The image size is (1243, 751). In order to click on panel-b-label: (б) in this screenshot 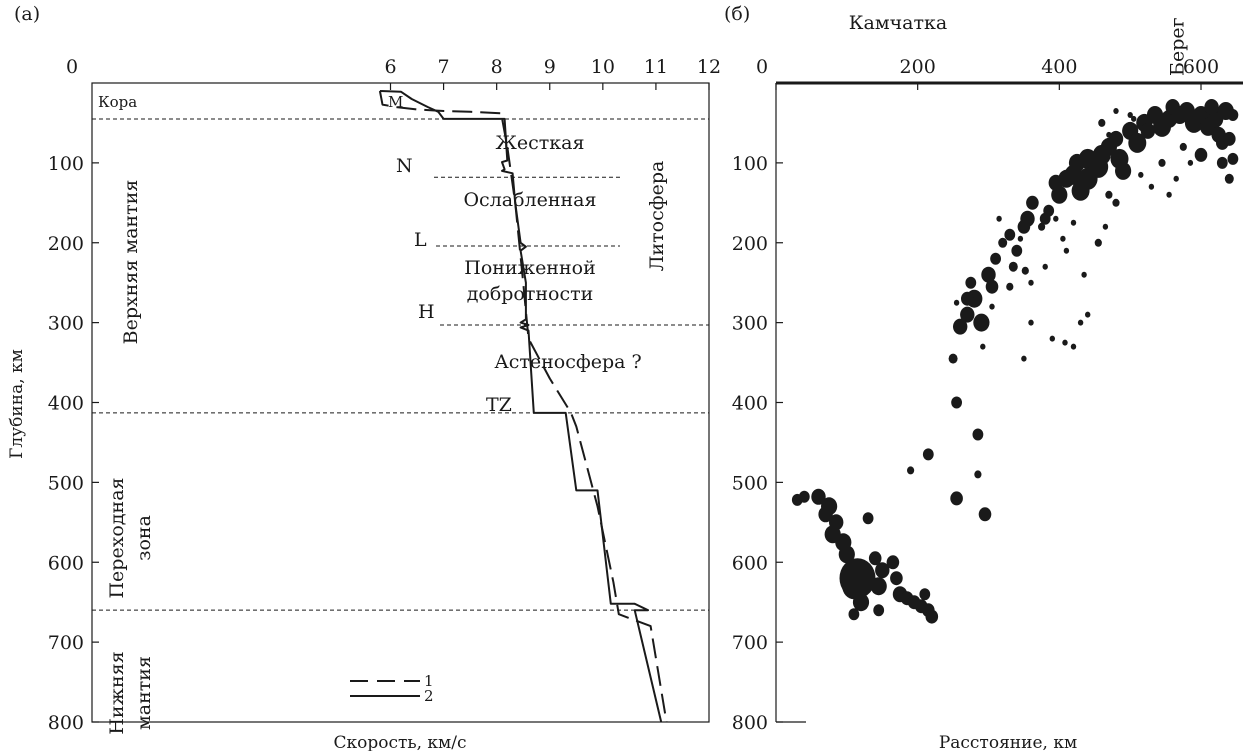, I will do `click(737, 14)`.